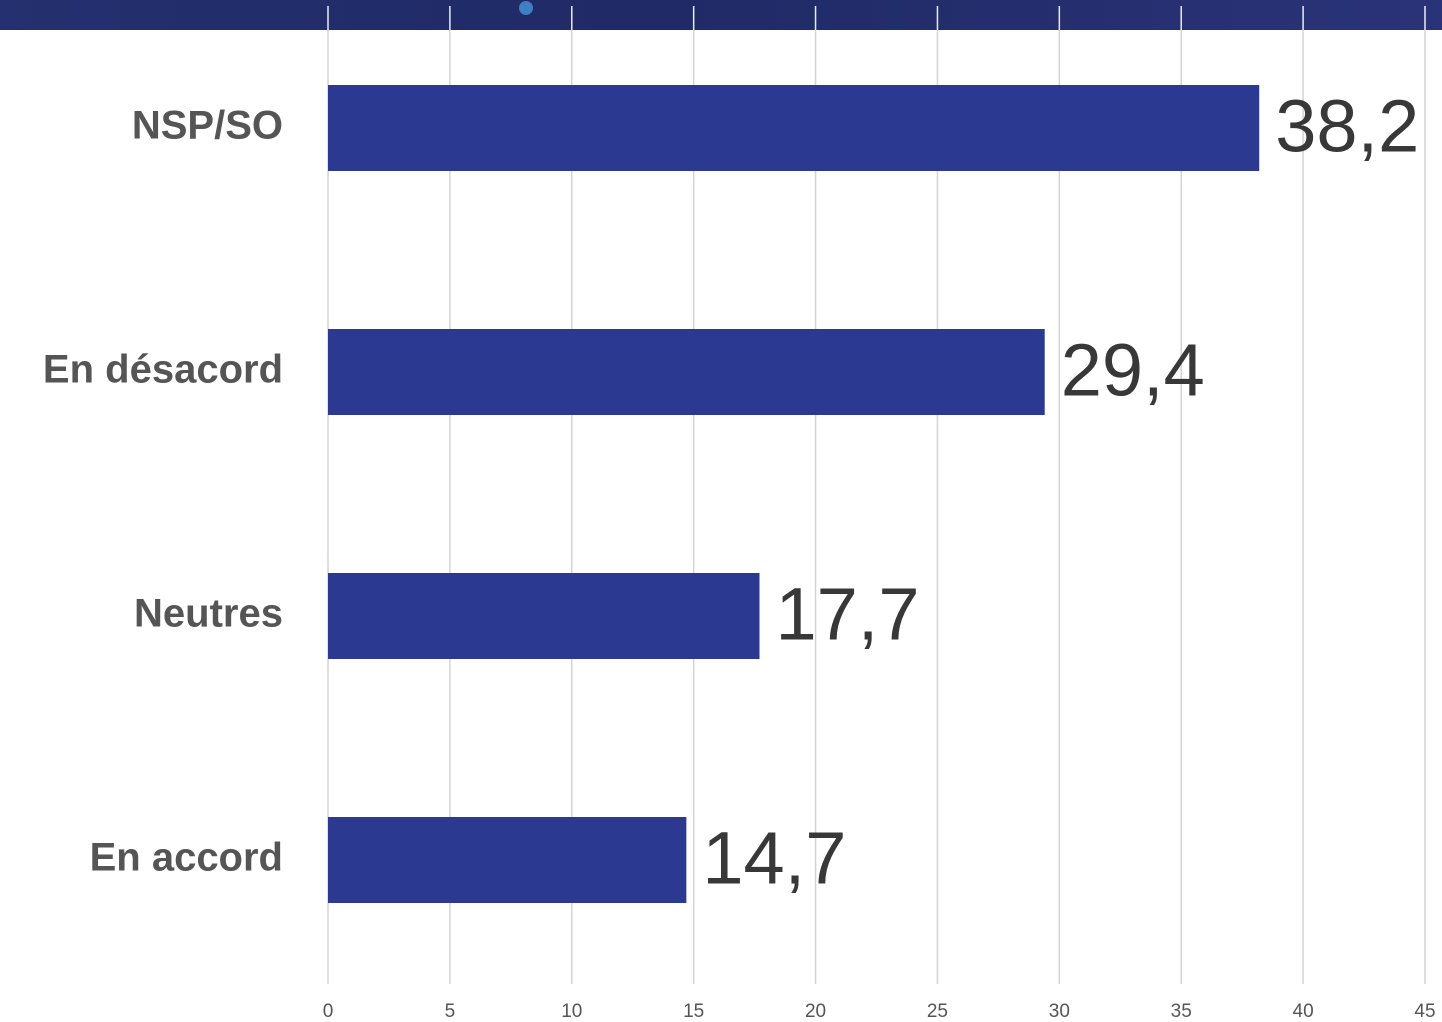  What do you see at coordinates (774, 858) in the screenshot?
I see `value-label: 14,7` at bounding box center [774, 858].